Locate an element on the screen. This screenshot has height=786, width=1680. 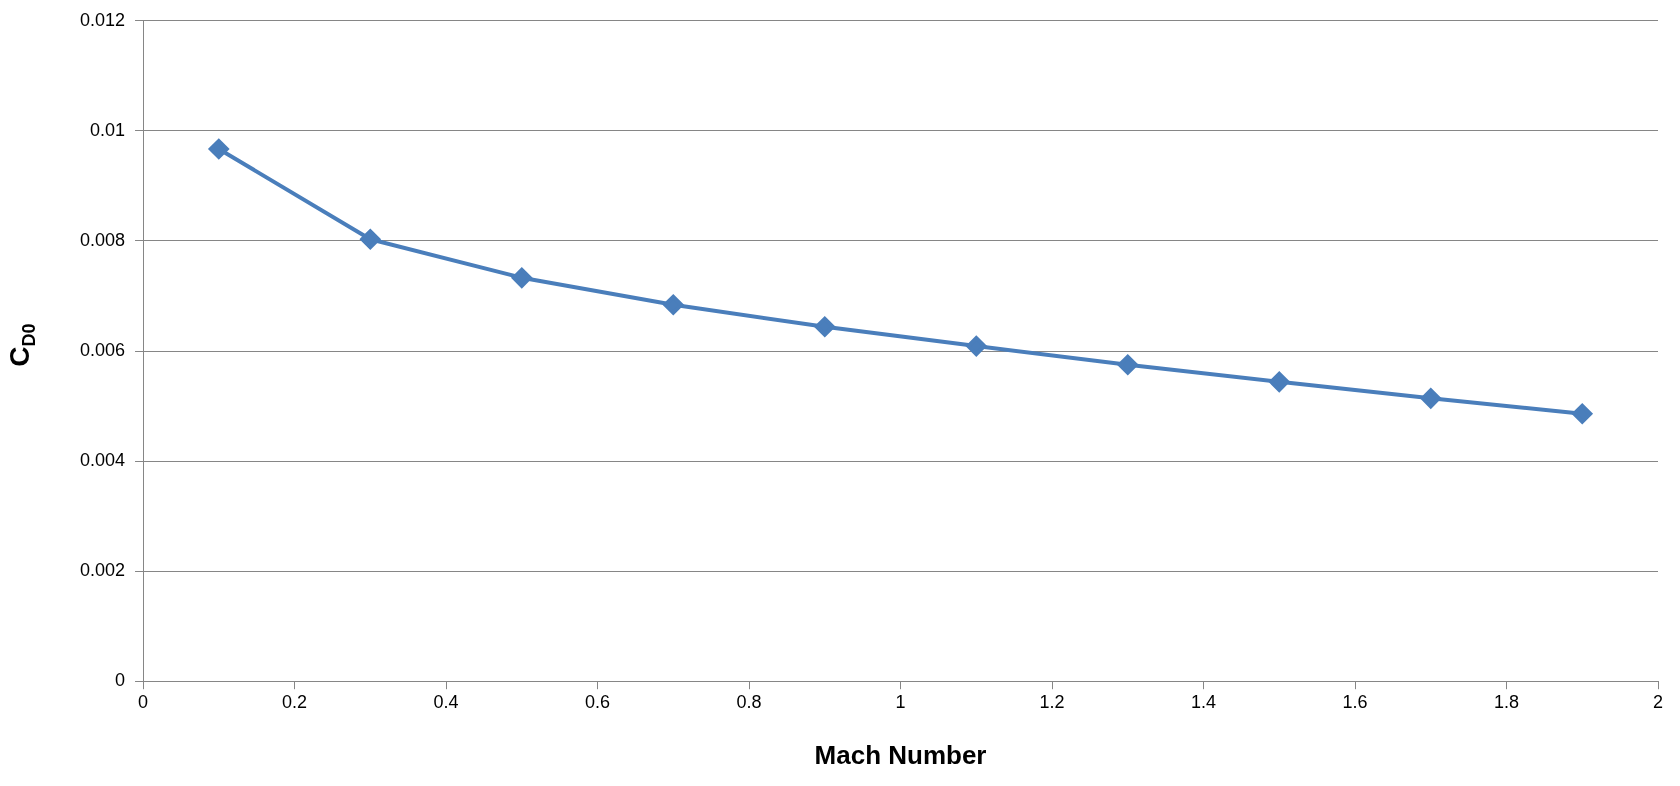
y-tick-label: 0.008 is located at coordinates (103, 239).